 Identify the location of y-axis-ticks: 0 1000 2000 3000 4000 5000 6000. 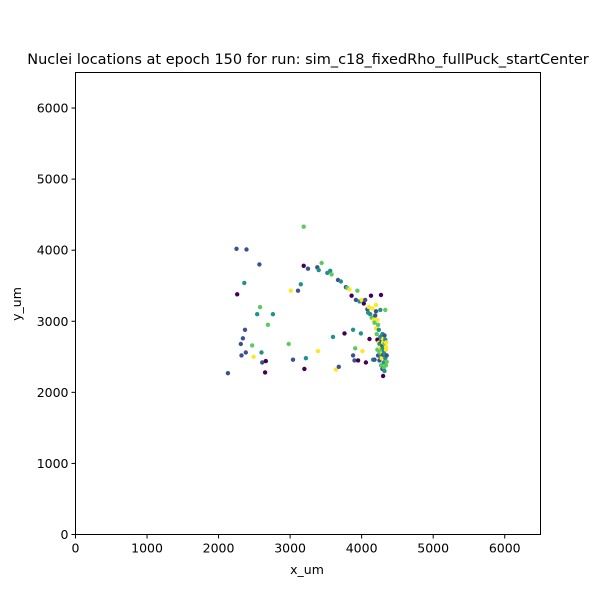
(56, 321).